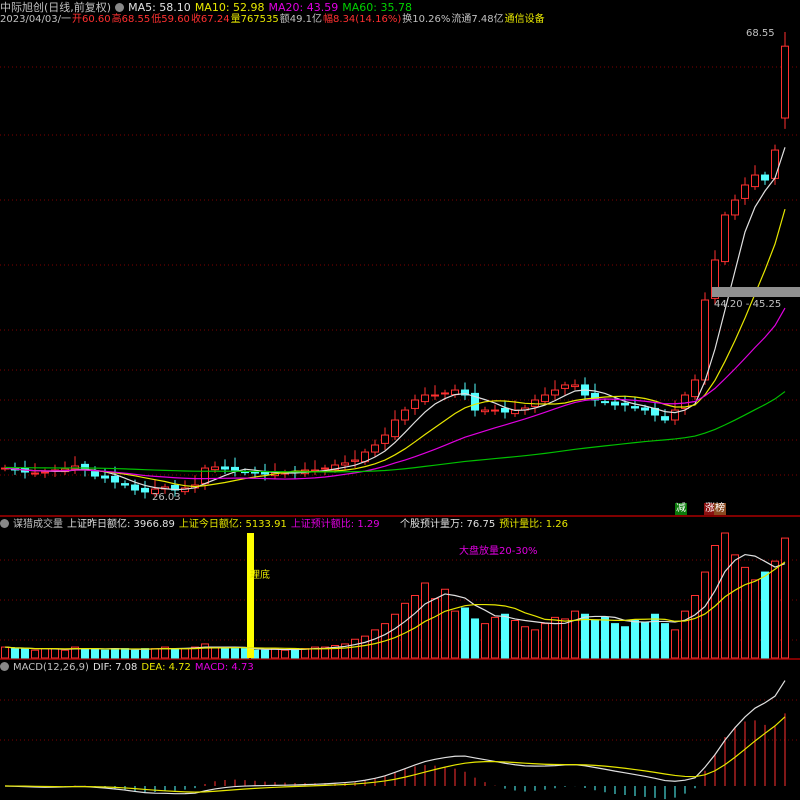 Image resolution: width=800 pixels, height=800 pixels. Describe the element at coordinates (121, 524) in the screenshot. I see `sh-yesterday-amount: 上证昨日额亿: 3966.89` at that location.